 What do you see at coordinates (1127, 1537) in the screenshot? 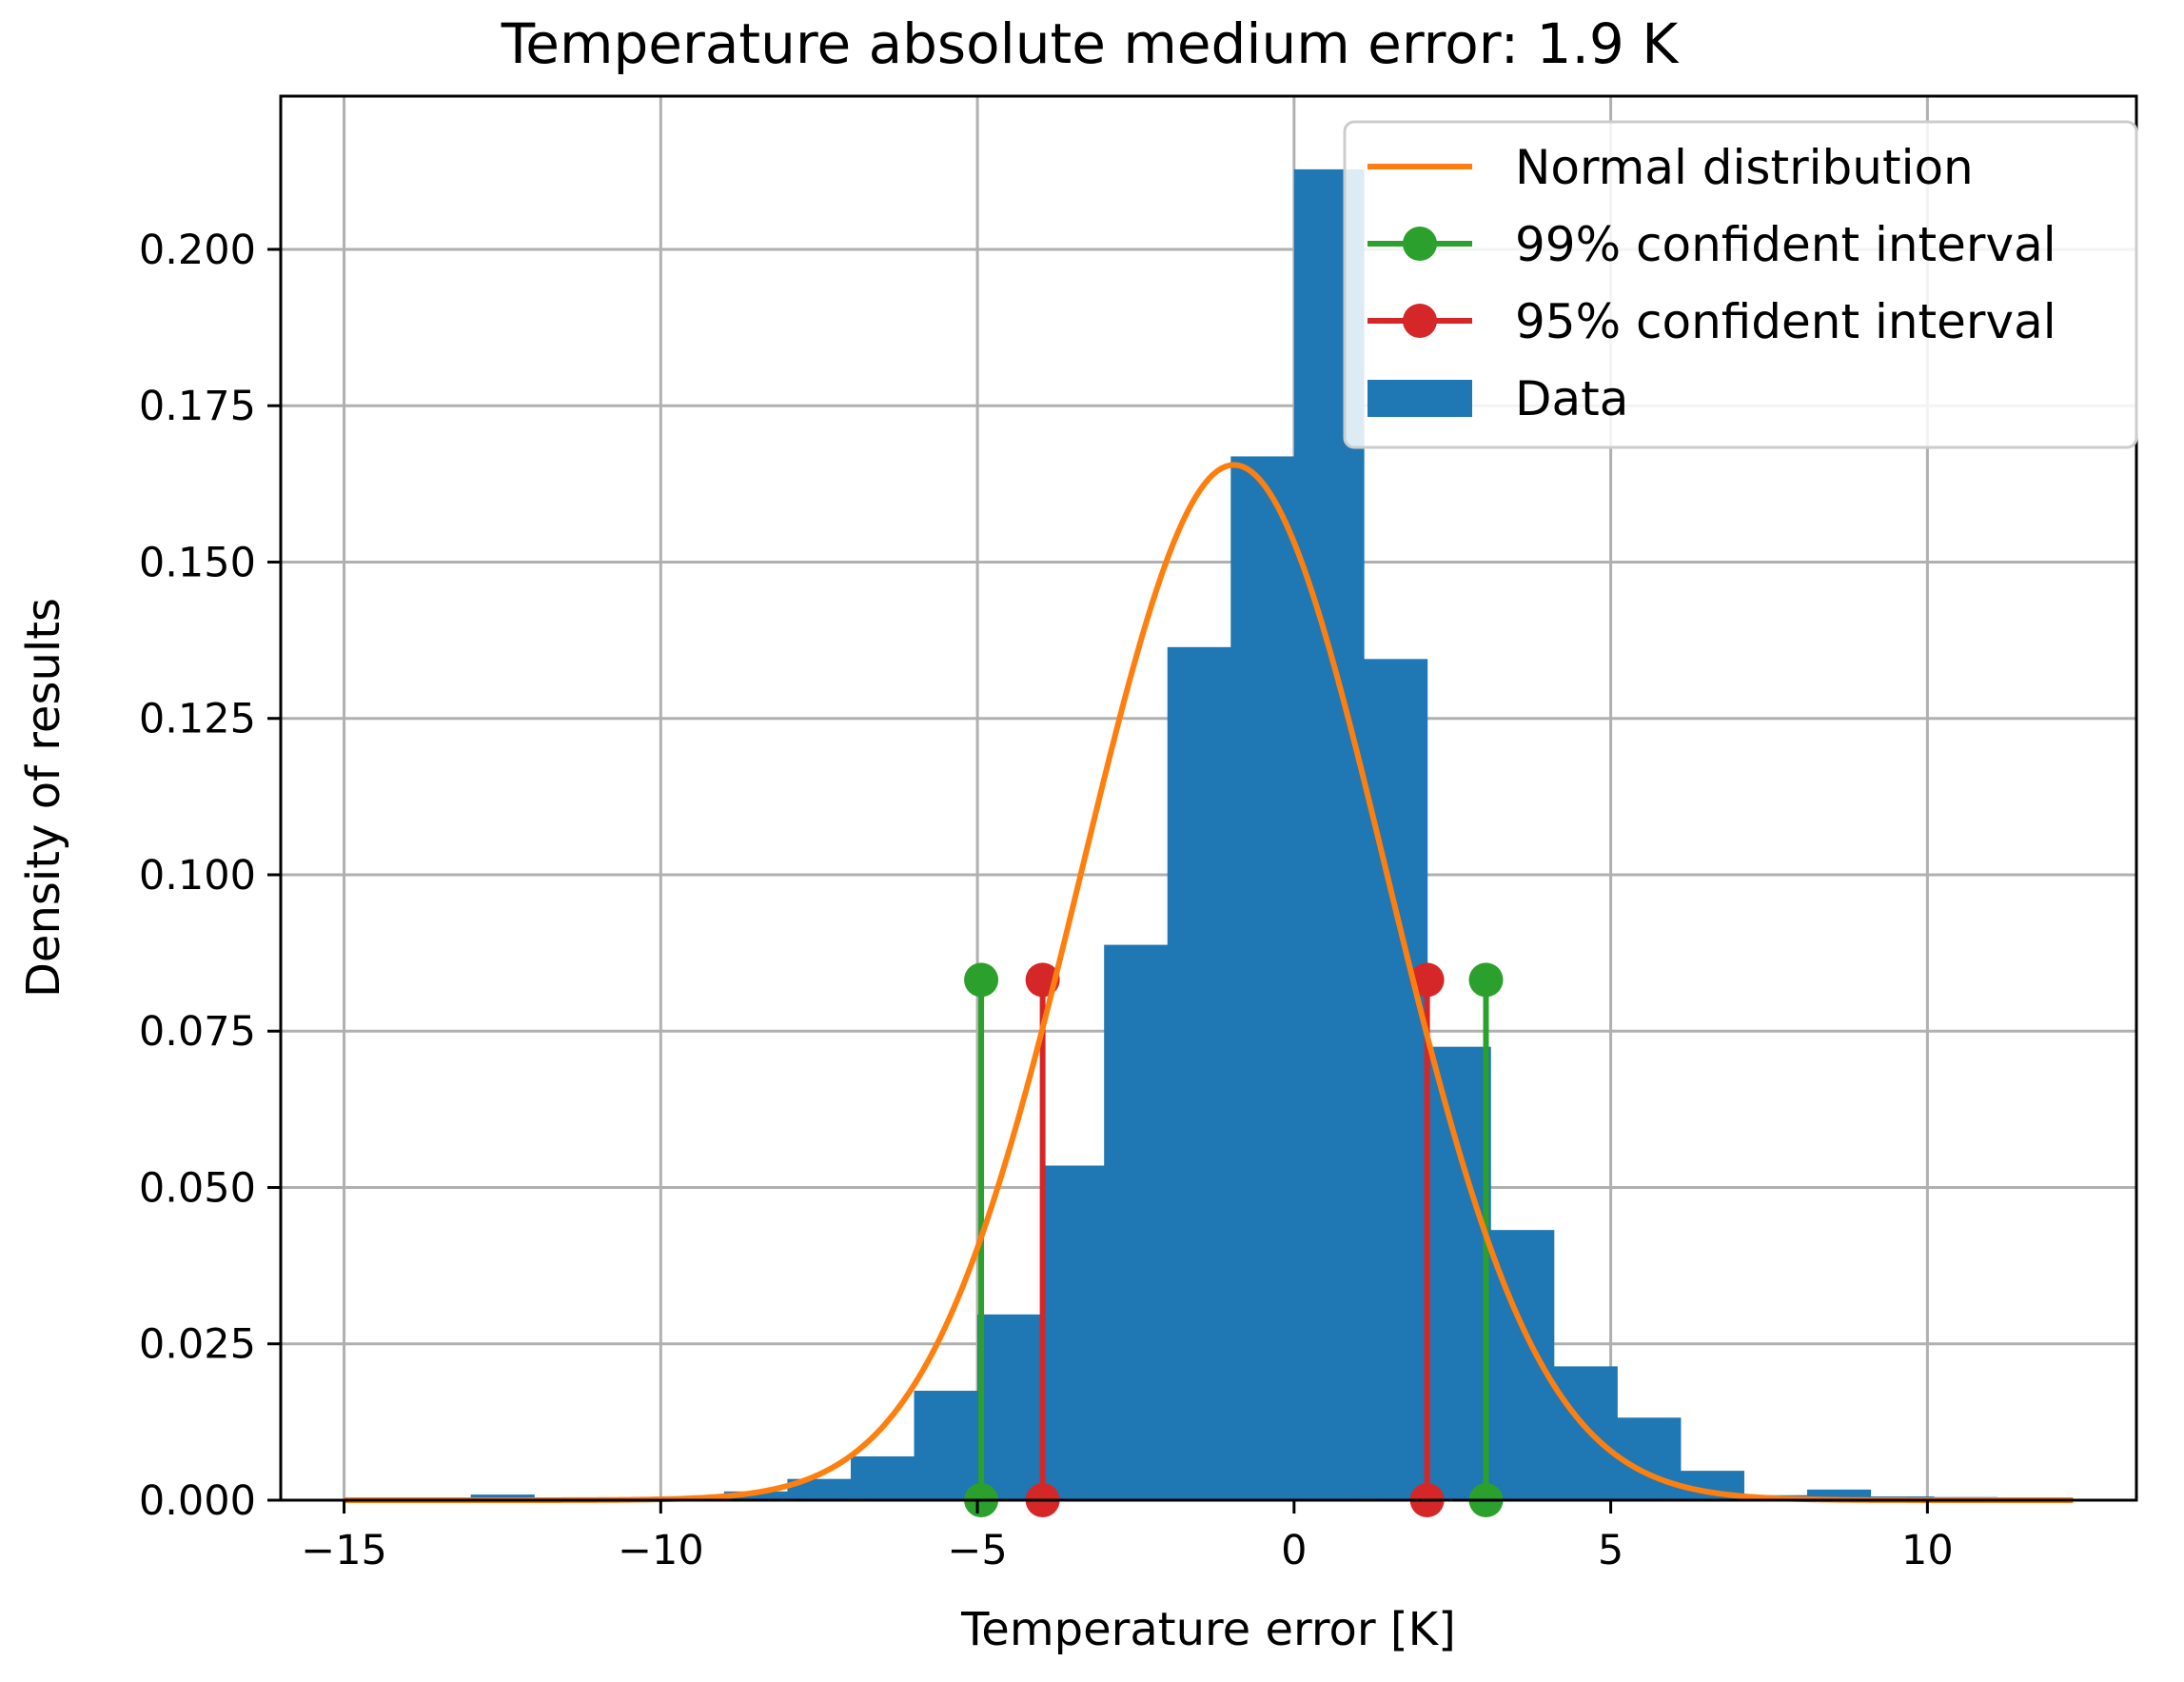
I see `x-axis-ticks: −15 −10 −5 0 5 10` at bounding box center [1127, 1537].